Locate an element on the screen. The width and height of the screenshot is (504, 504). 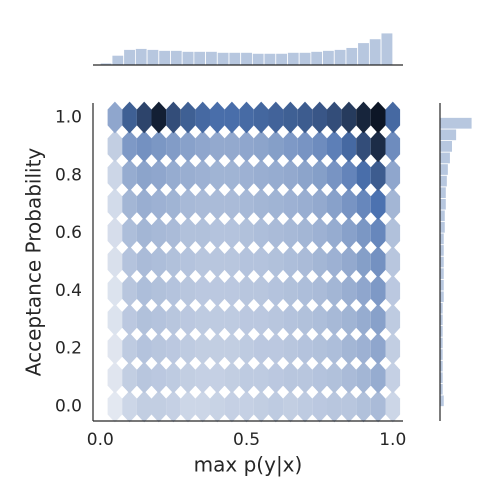
x-tick-label: 0.0 is located at coordinates (100, 440).